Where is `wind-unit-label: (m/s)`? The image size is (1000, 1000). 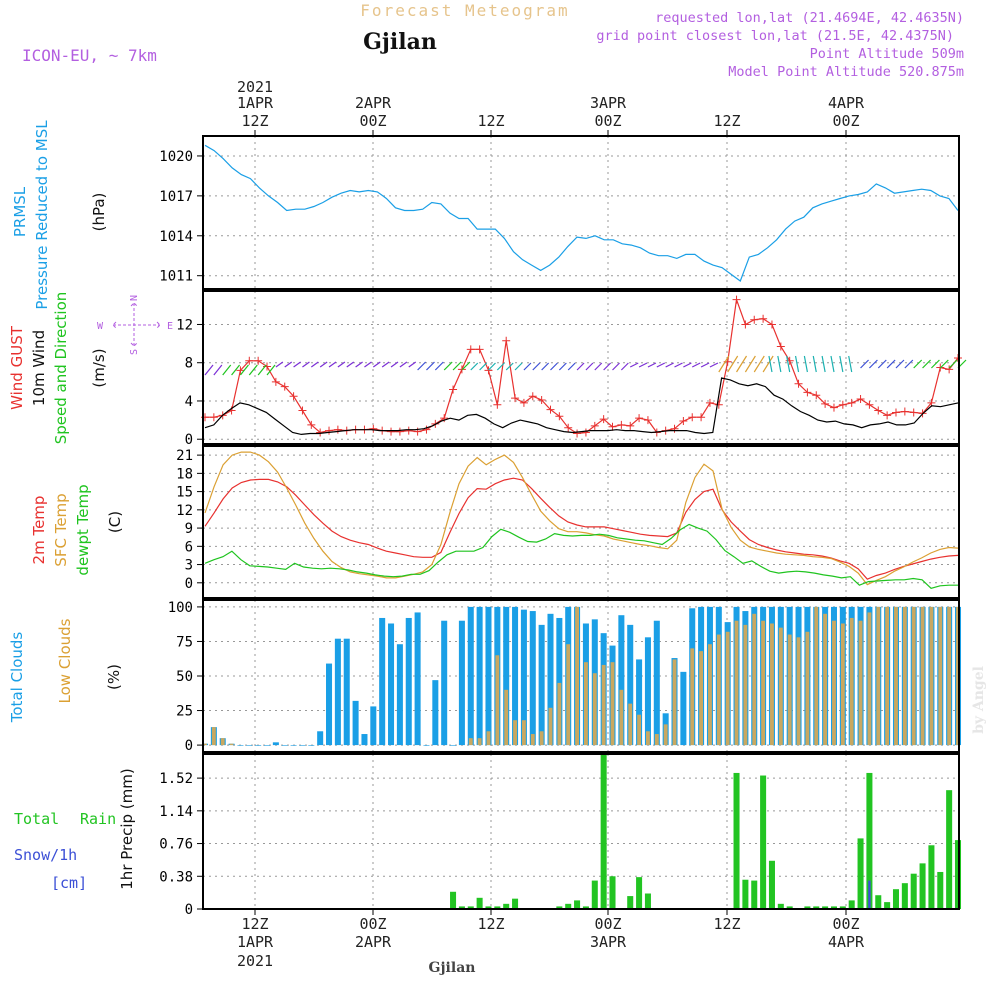 wind-unit-label: (m/s) is located at coordinates (99, 367).